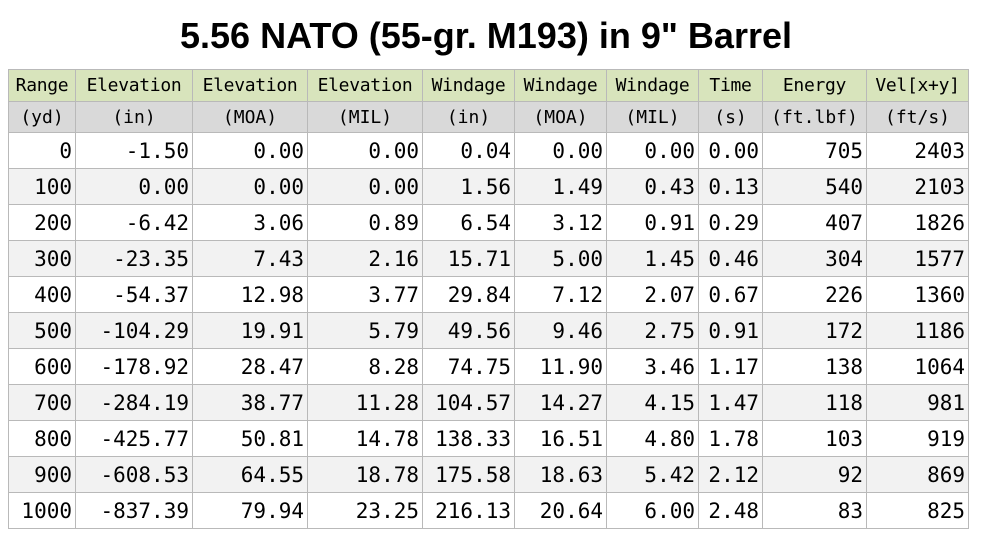 This screenshot has height=540, width=984. I want to click on table-cell: 3.46, so click(652, 366).